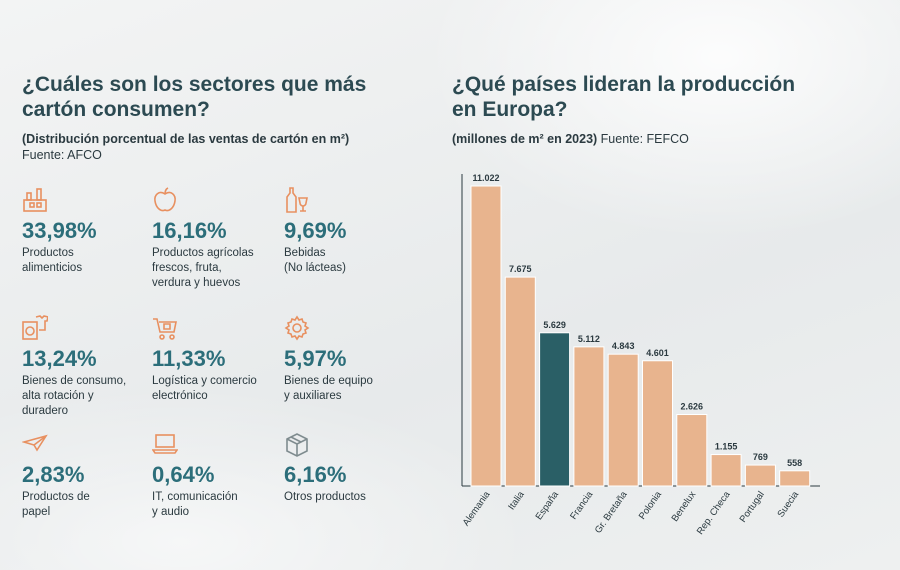 This screenshot has width=900, height=570. I want to click on bar-alemania, so click(486, 336).